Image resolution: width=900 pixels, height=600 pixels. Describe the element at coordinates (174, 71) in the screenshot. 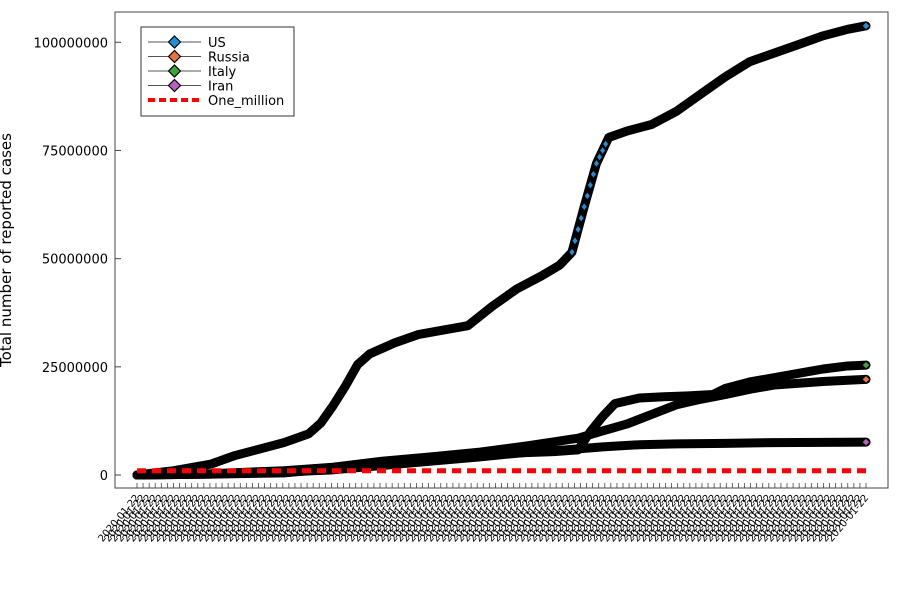

I see `legend-swatch-italy` at that location.